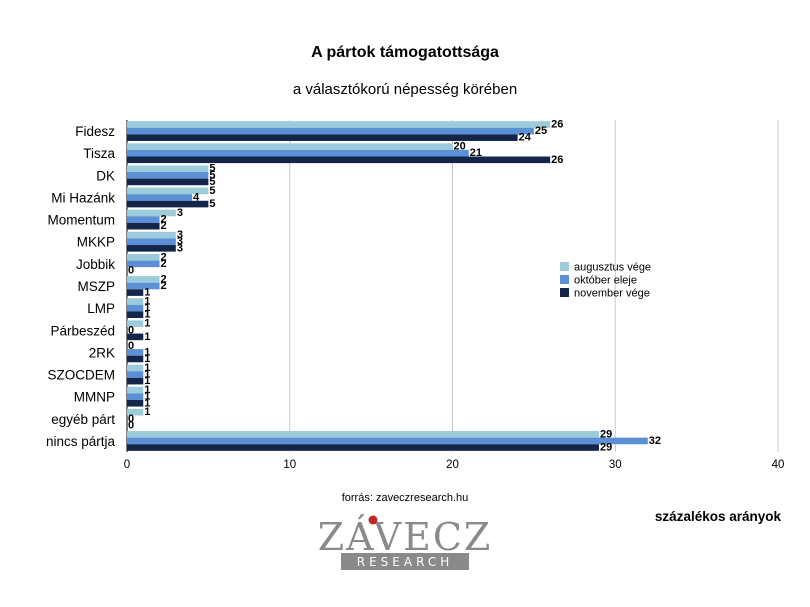  I want to click on category-label: MMNP, so click(94, 397).